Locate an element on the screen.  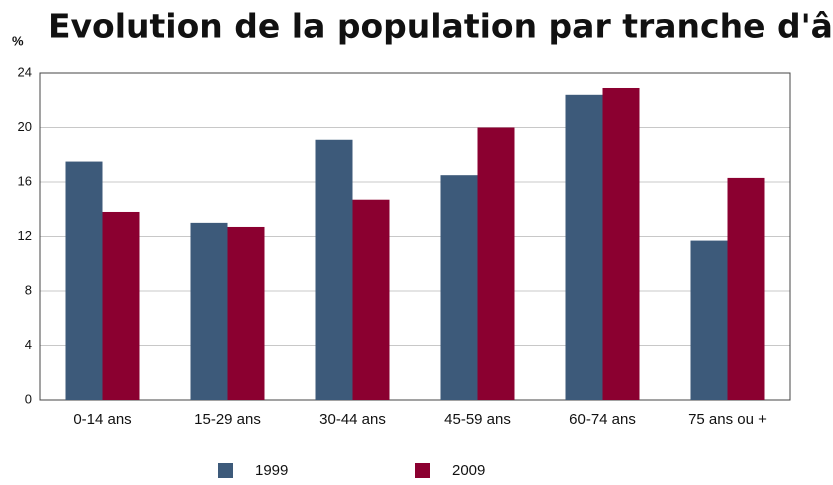
legend-label: 2009 is located at coordinates (468, 470).